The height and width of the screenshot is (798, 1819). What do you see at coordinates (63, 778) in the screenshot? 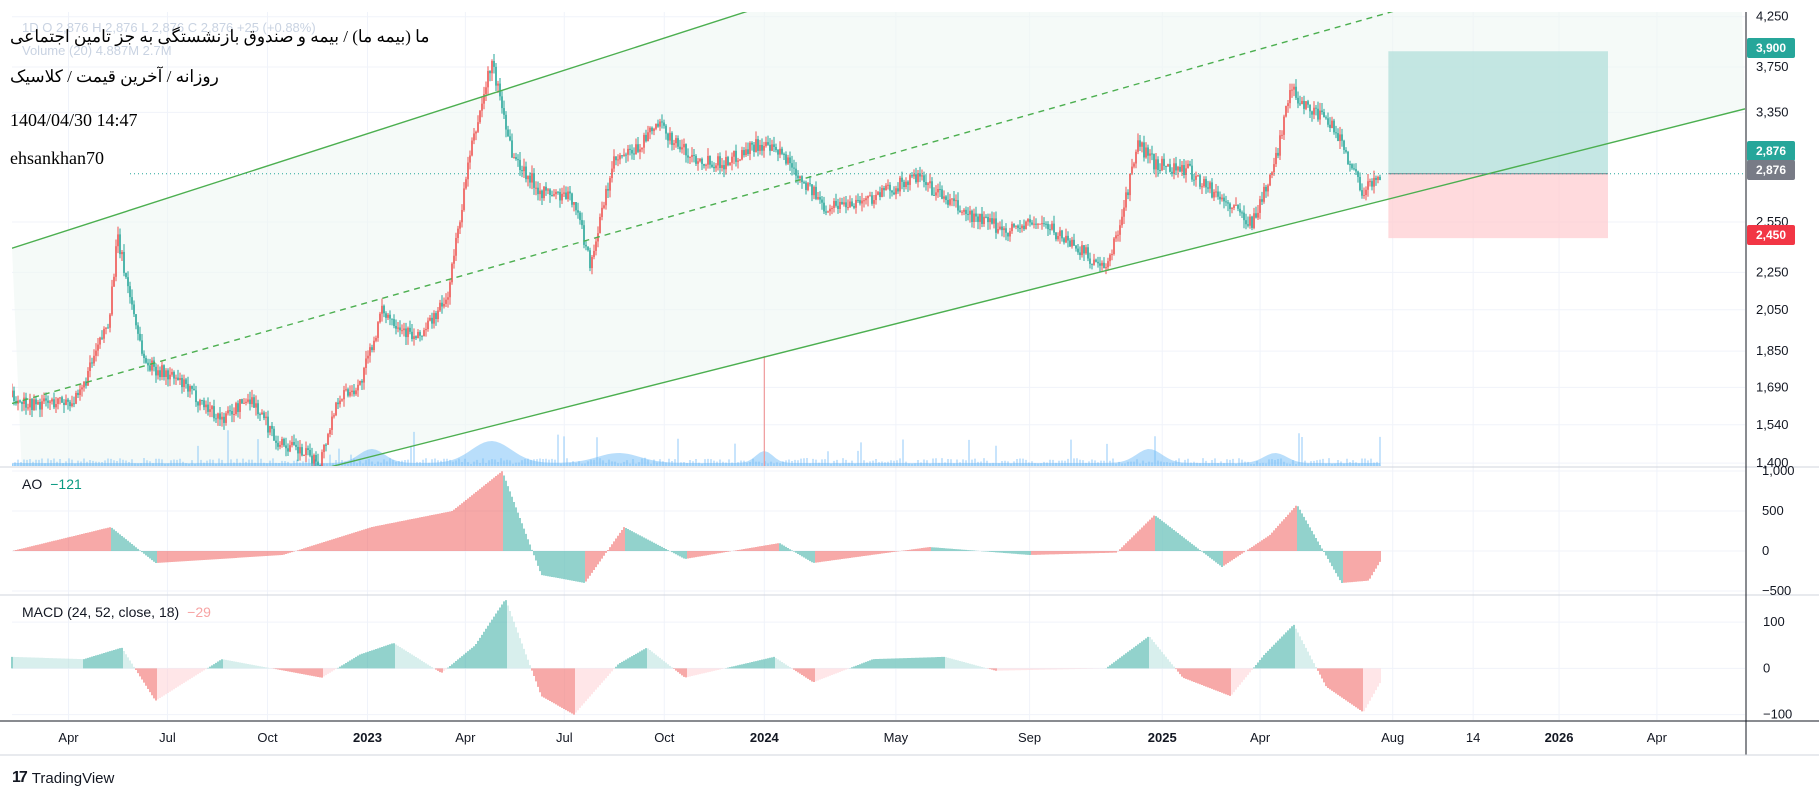
I see `tradingview-footer: 17 TradingView` at bounding box center [63, 778].